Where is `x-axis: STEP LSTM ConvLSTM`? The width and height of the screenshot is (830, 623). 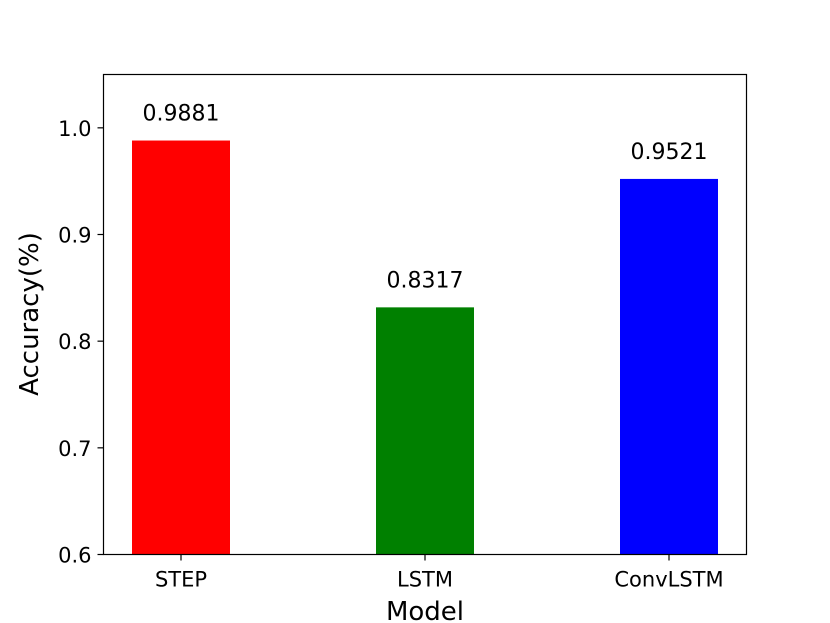 x-axis: STEP LSTM ConvLSTM is located at coordinates (439, 573).